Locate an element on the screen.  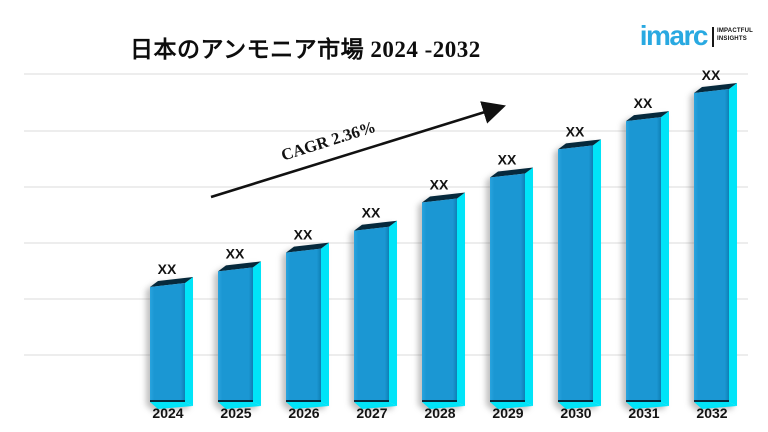
imarc-logo: imarc IMPACTFUL INSIGHTS is located at coordinates (696, 36).